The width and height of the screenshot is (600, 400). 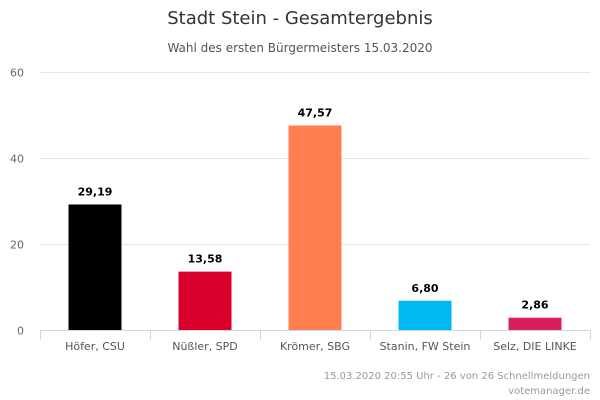 I want to click on x-tick-label-0: Höfer, CSU, so click(x=95, y=346).